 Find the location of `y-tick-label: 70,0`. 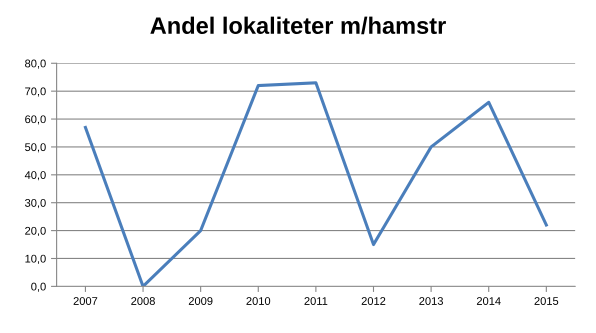

y-tick-label: 70,0 is located at coordinates (35, 92).